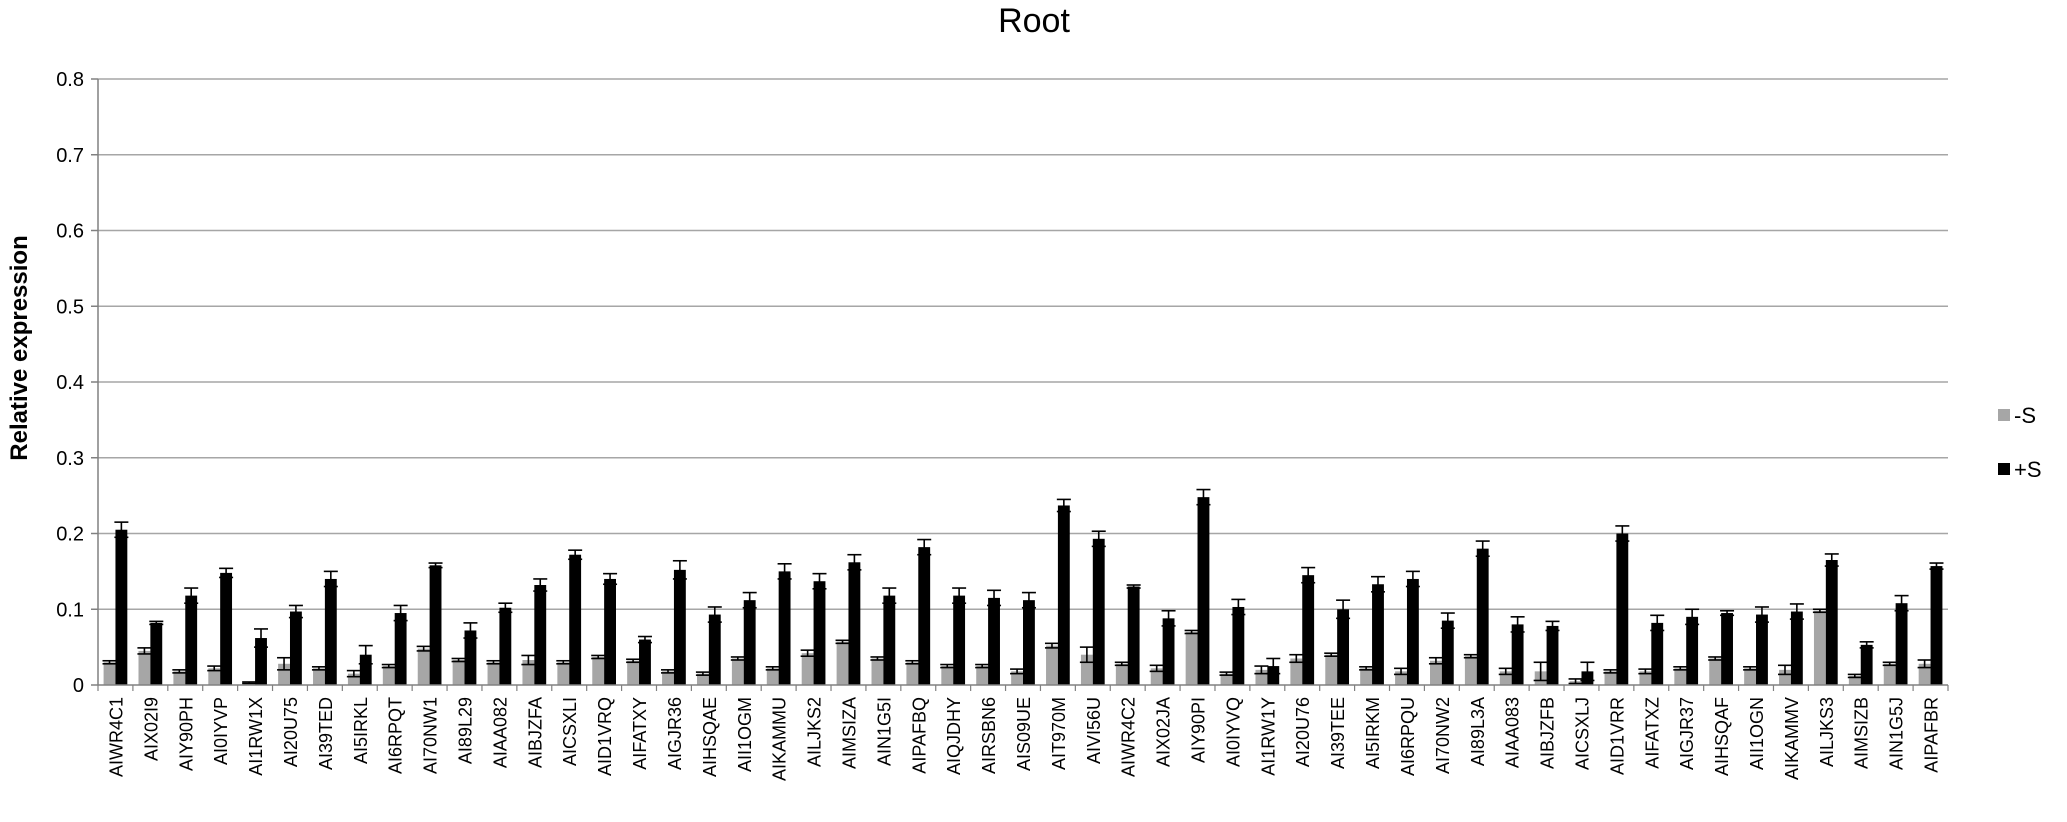 This screenshot has width=2067, height=822. Describe the element at coordinates (2025, 415) in the screenshot. I see `legend-label: -S` at that location.